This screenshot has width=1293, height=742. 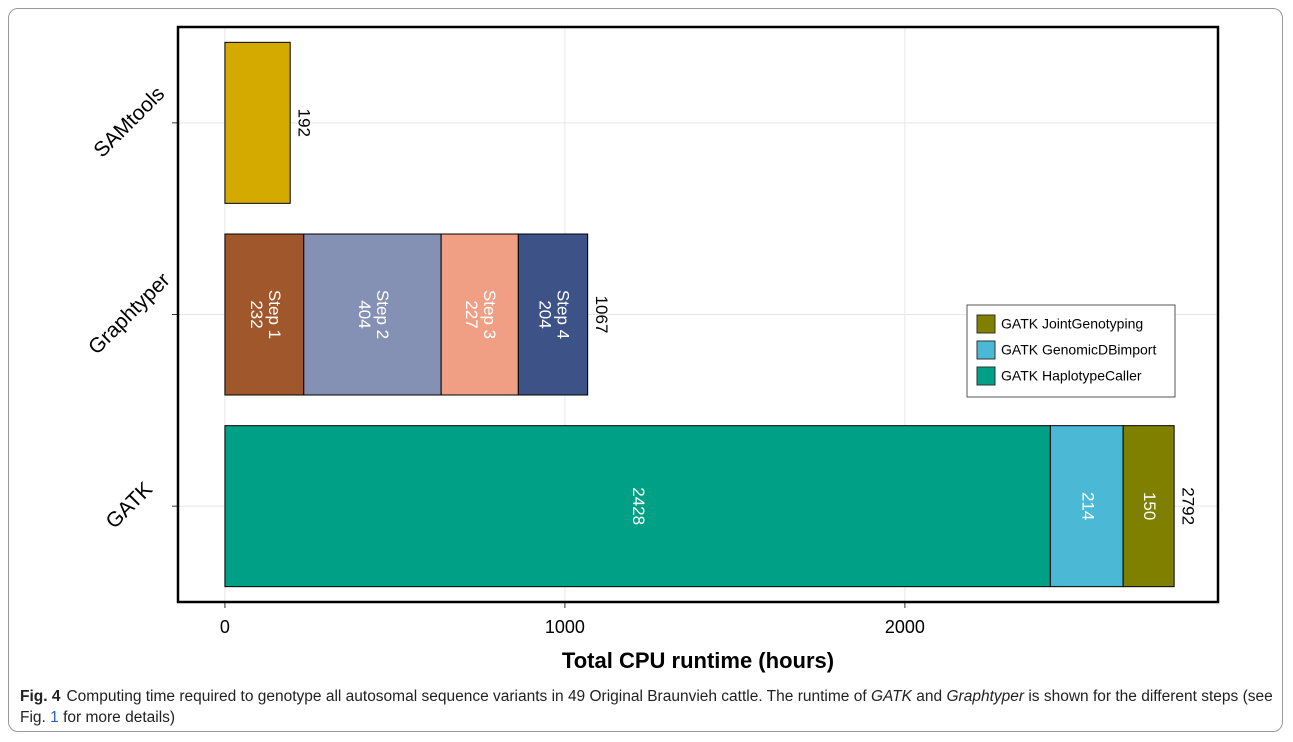 I want to click on caption-text: GATK, so click(x=891, y=696).